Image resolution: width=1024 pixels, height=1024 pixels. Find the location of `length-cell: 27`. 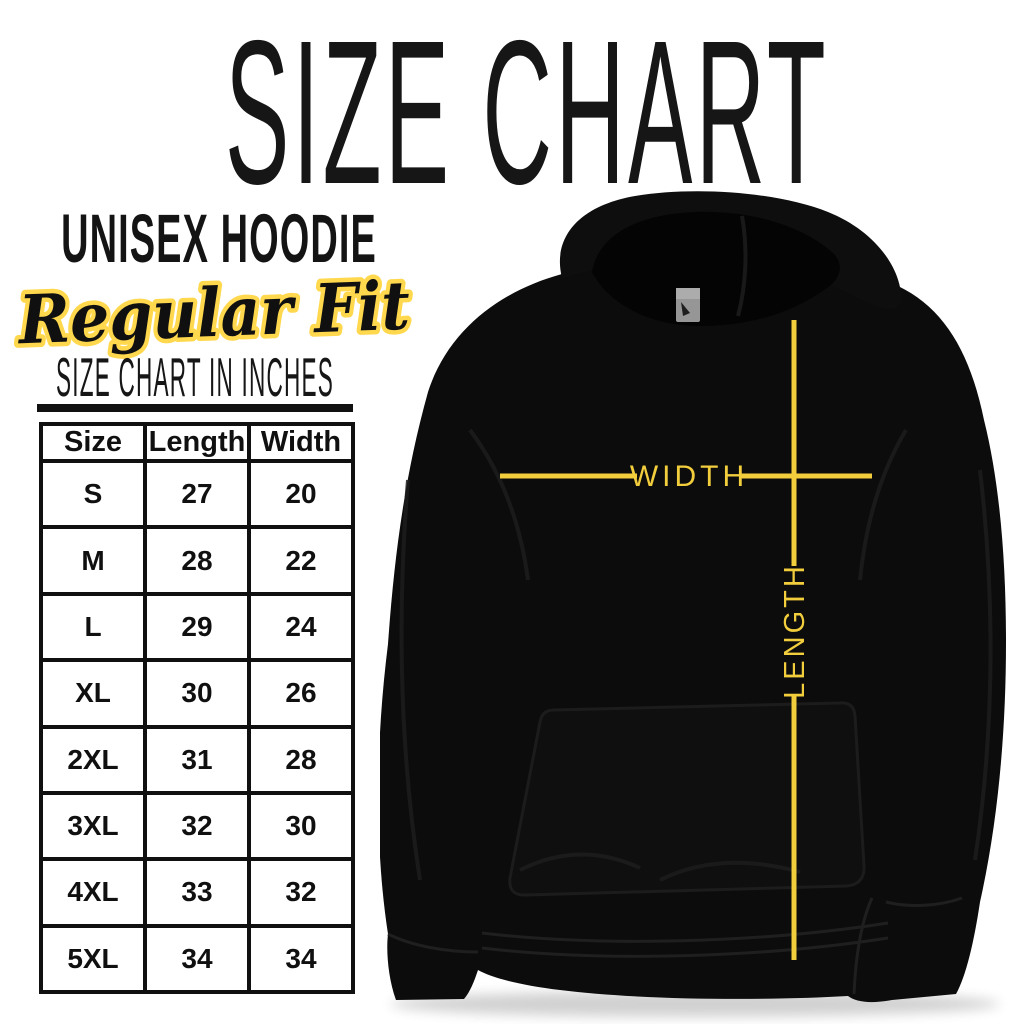

length-cell: 27 is located at coordinates (197, 494).